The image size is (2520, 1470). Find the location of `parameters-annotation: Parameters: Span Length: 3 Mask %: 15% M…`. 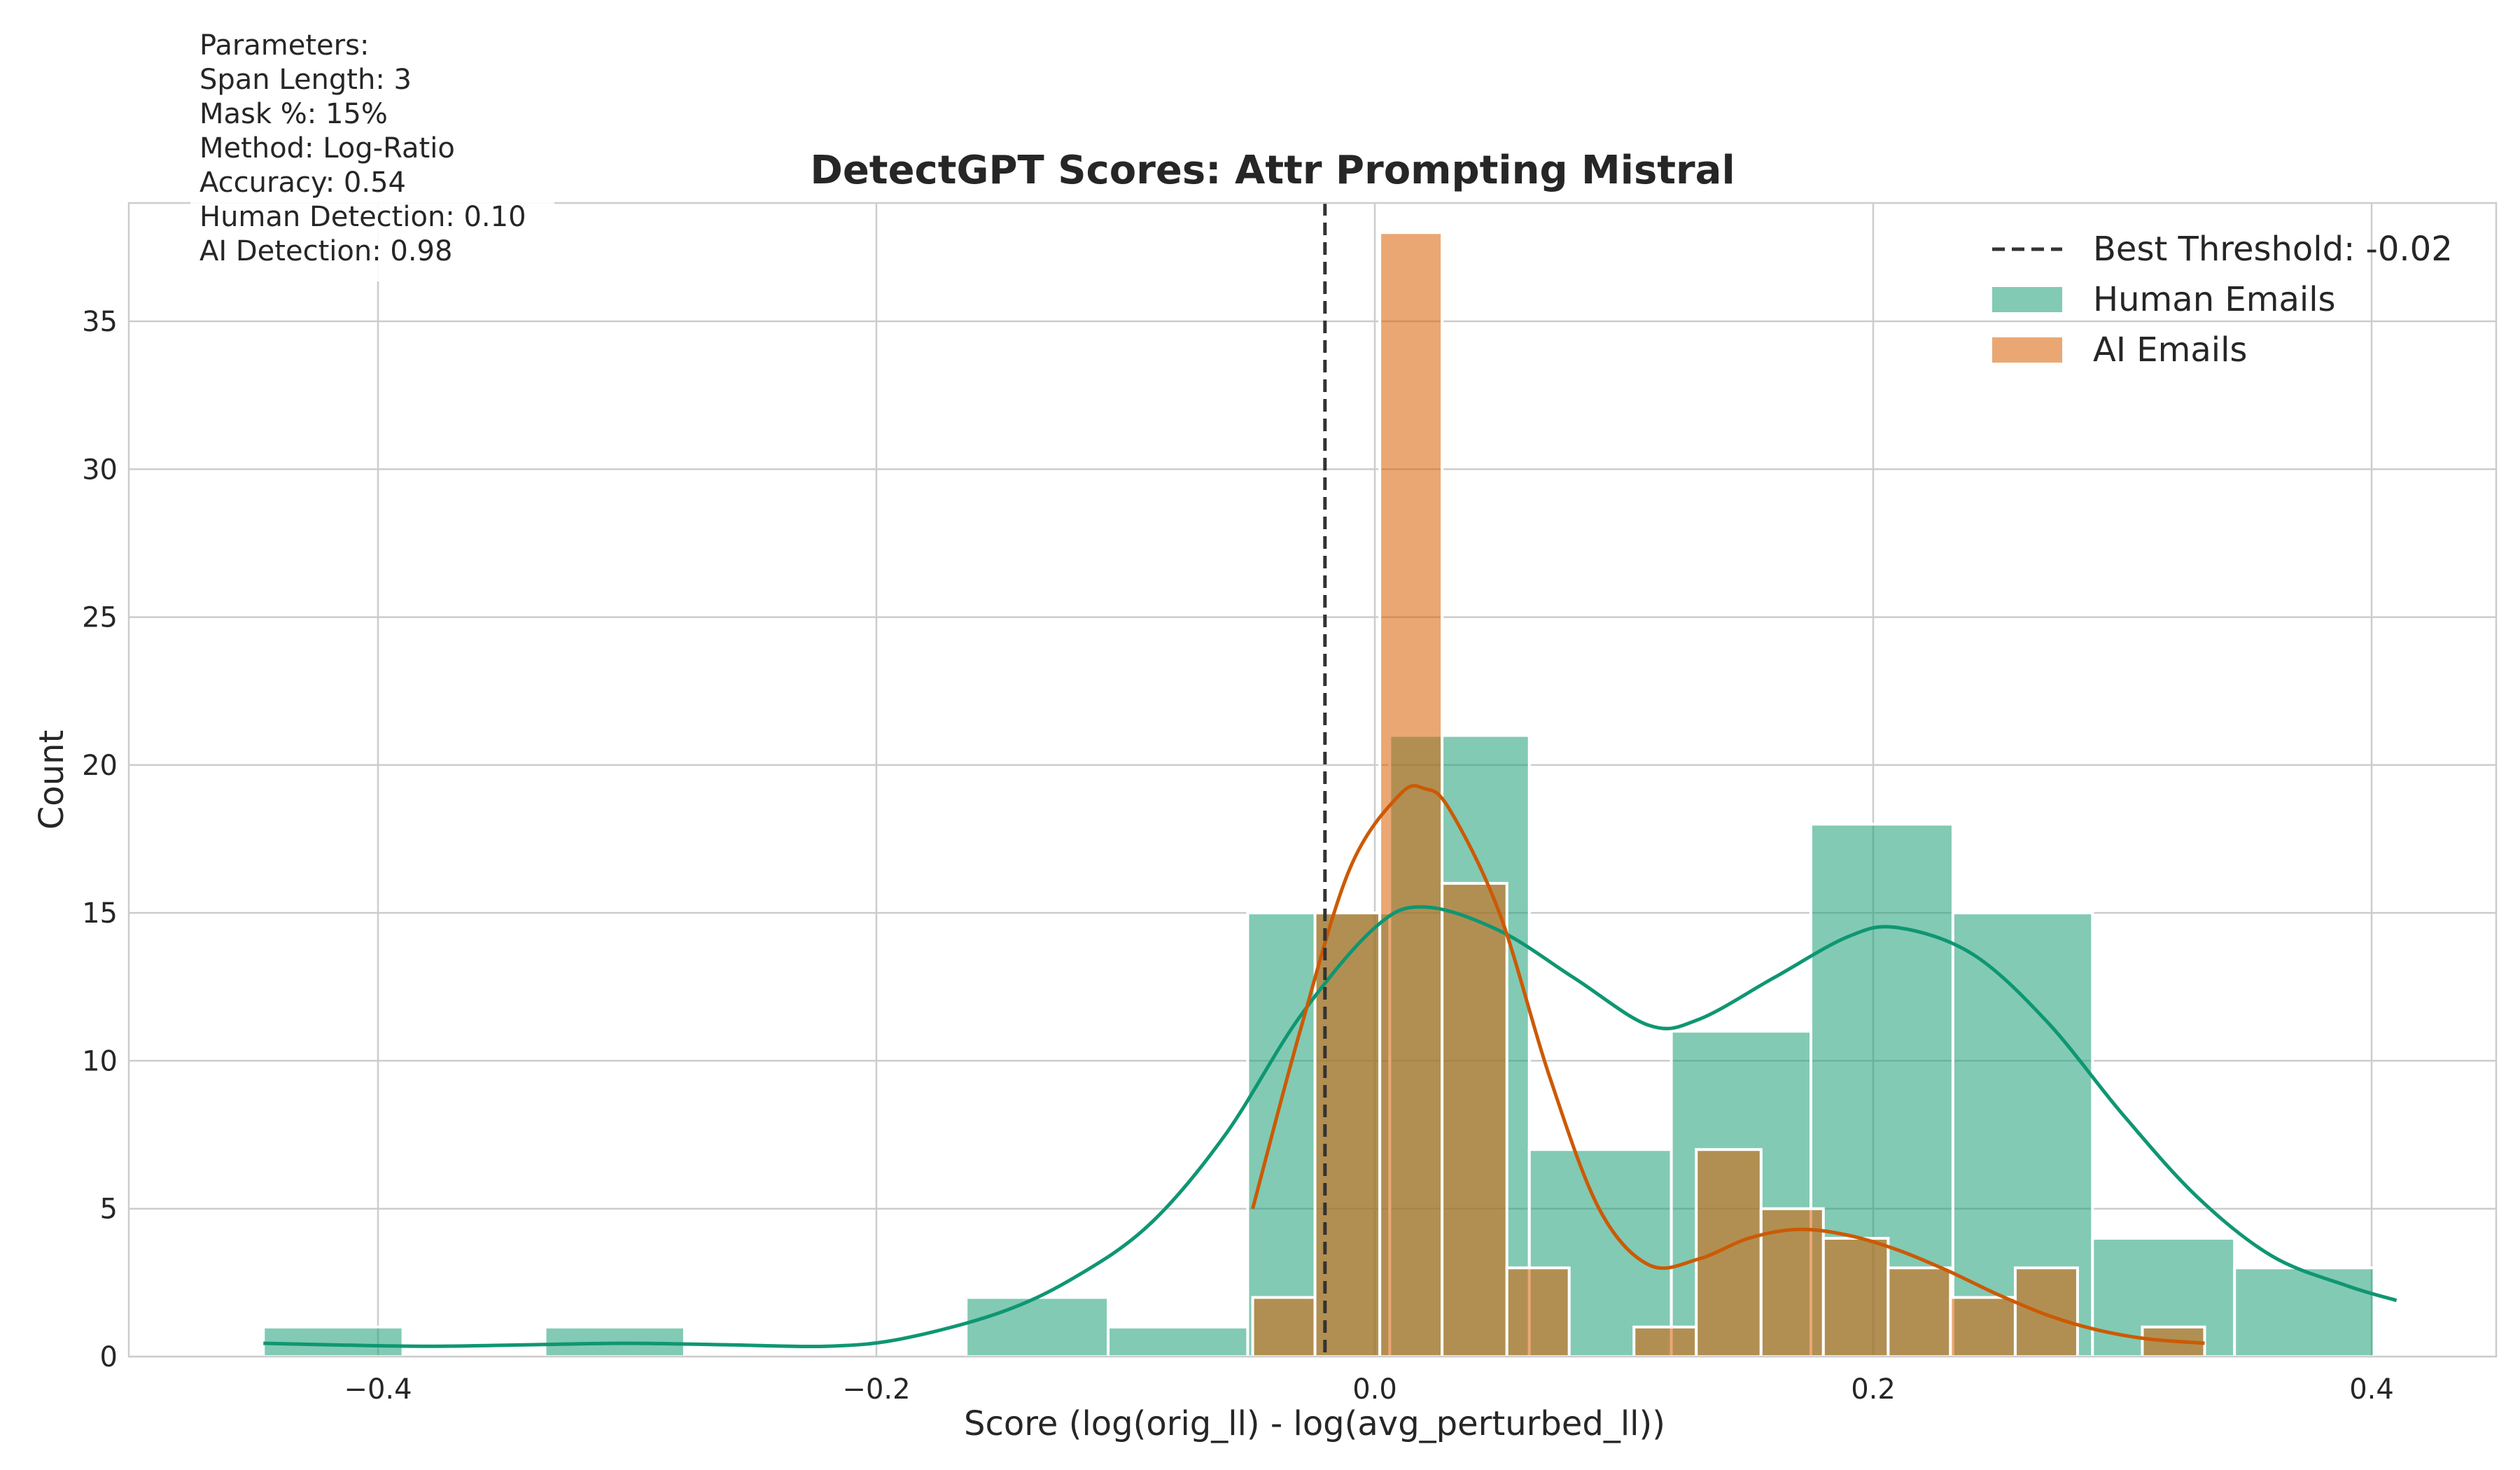

parameters-annotation: Parameters: Span Length: 3 Mask %: 15% M… is located at coordinates (372, 151).